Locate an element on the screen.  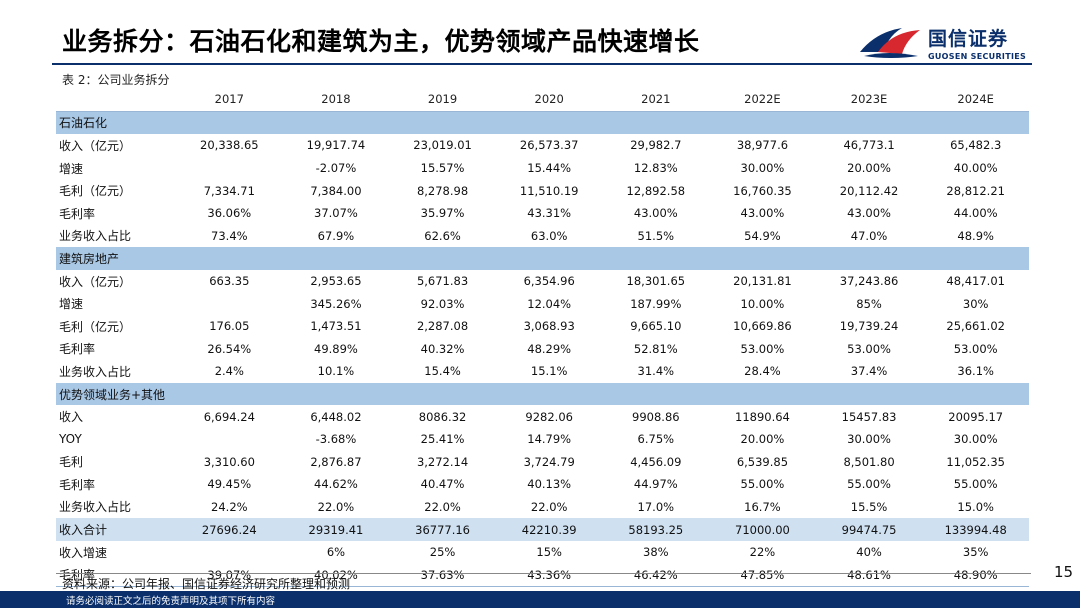
table-cell: 31.4% is located at coordinates (656, 371).